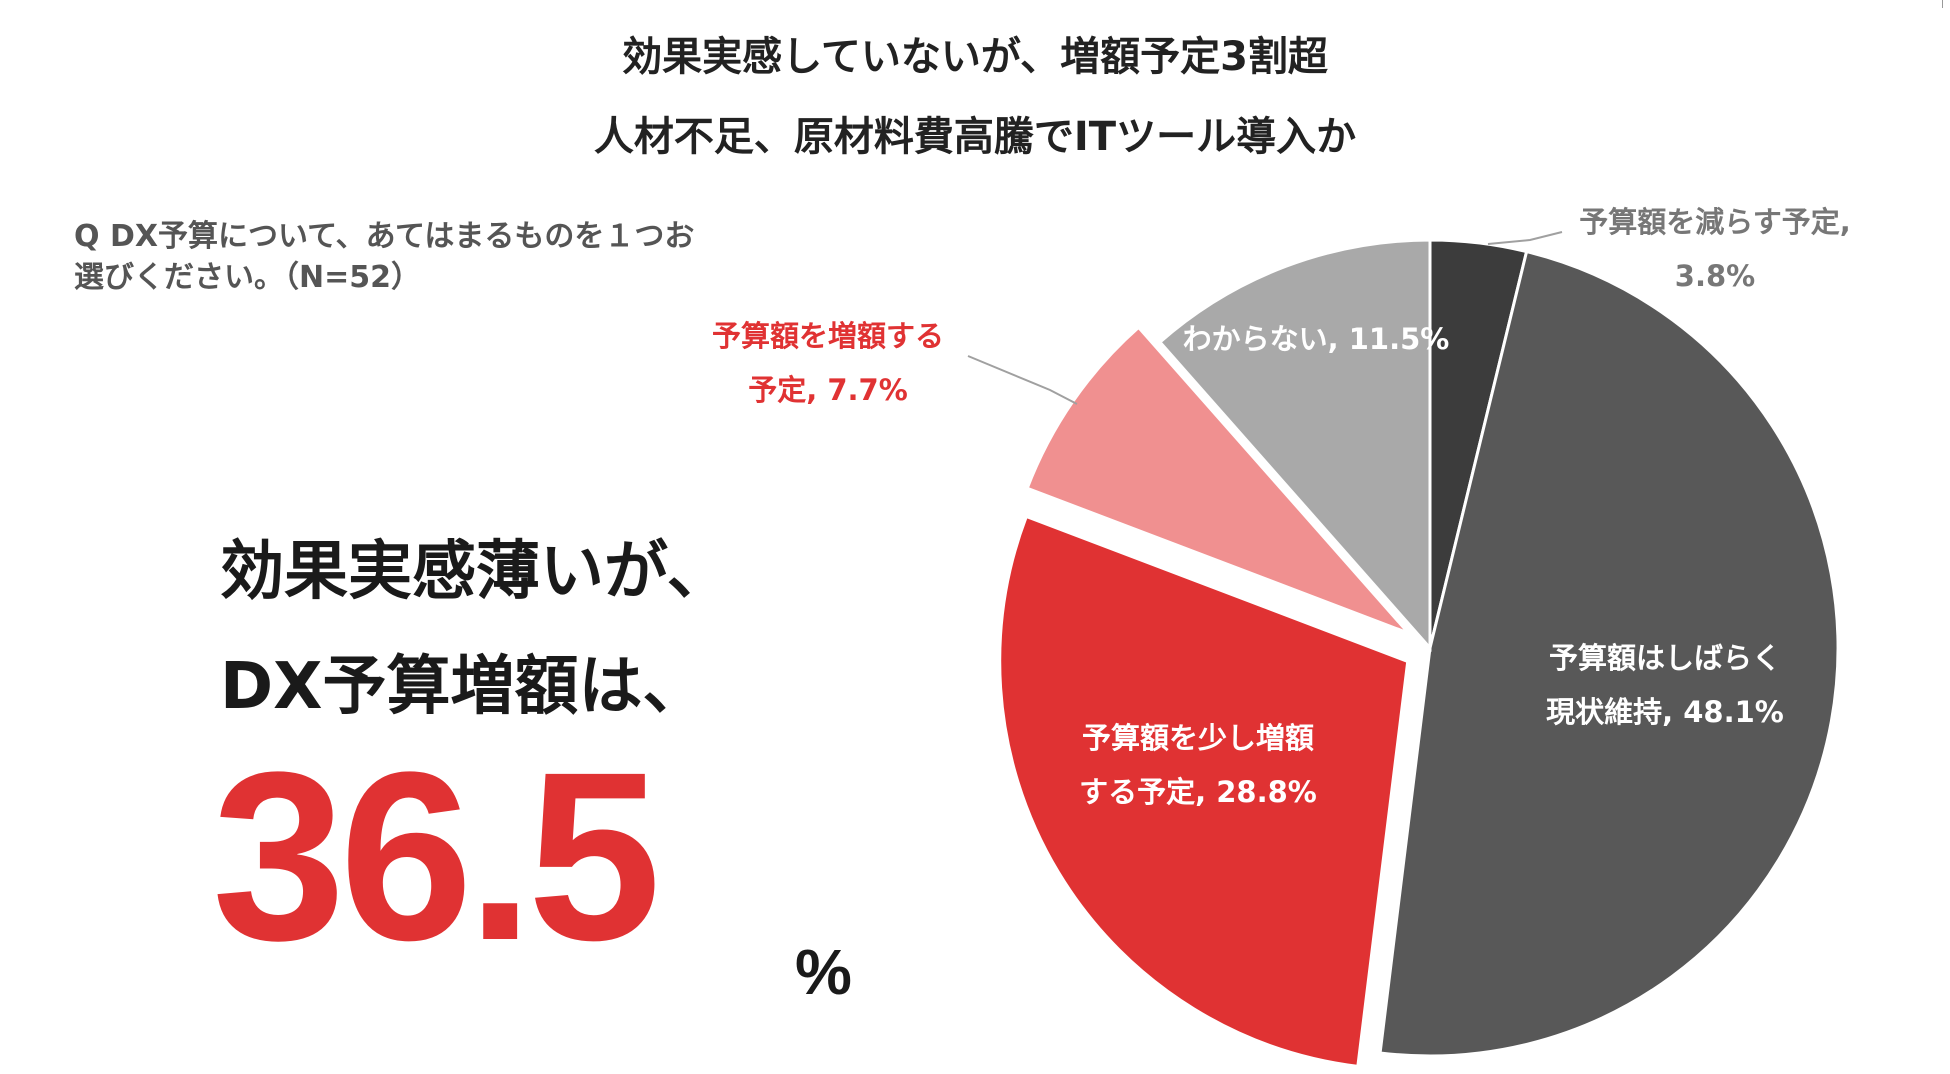 Image resolution: width=1950 pixels, height=1074 pixels. I want to click on headline-line-2: 人材不足、原材料費高騰でITツール導入か, so click(975, 137).